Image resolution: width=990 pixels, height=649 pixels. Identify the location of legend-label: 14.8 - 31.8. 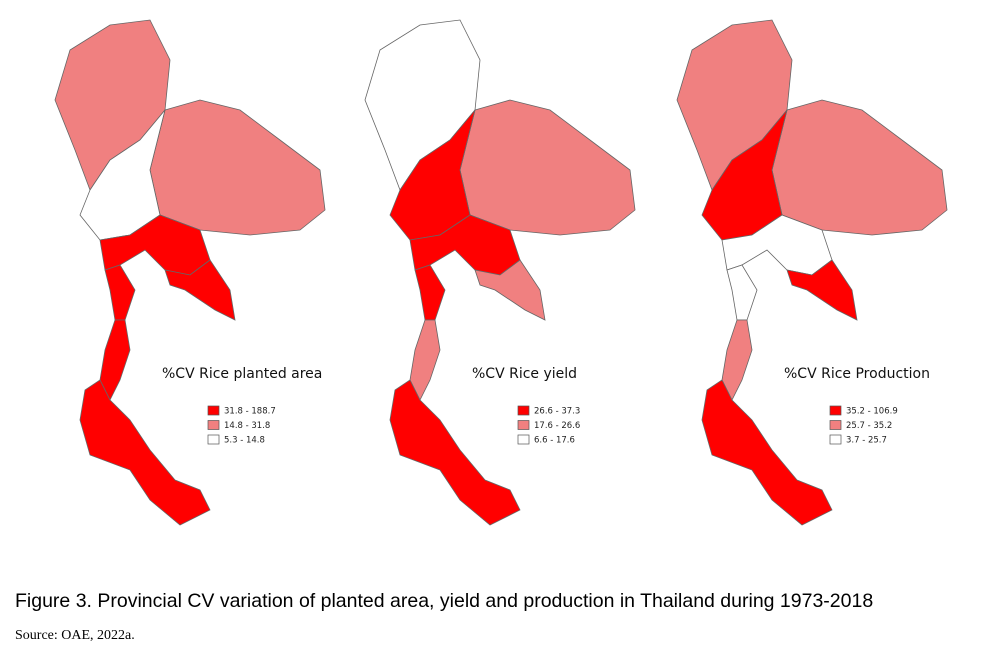
(247, 426).